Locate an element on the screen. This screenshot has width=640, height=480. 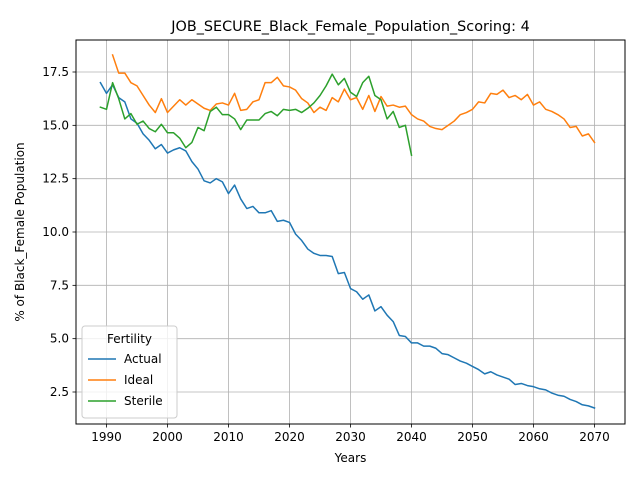
legend-label-ideal: Ideal is located at coordinates (138, 380).